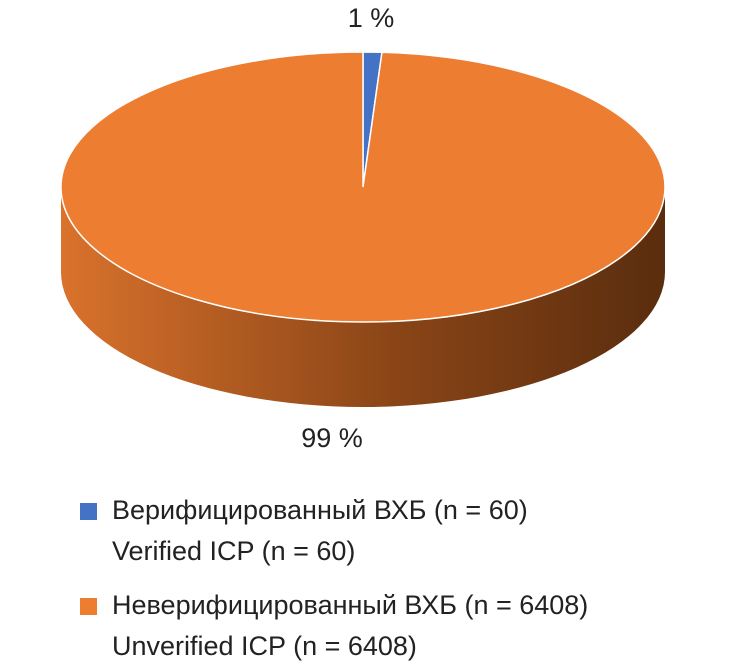 The height and width of the screenshot is (672, 729). What do you see at coordinates (233, 551) in the screenshot?
I see `legend-label: Verified ICP (n = 60)` at bounding box center [233, 551].